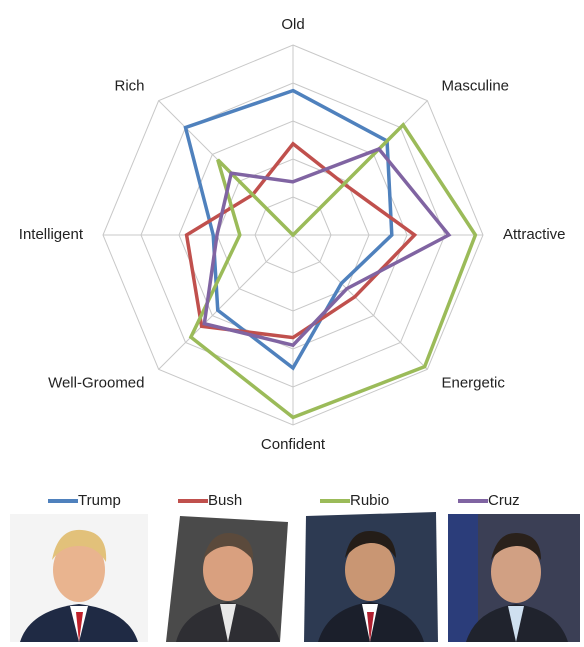 The image size is (584, 647). What do you see at coordinates (371, 577) in the screenshot?
I see `photo-rubio` at bounding box center [371, 577].